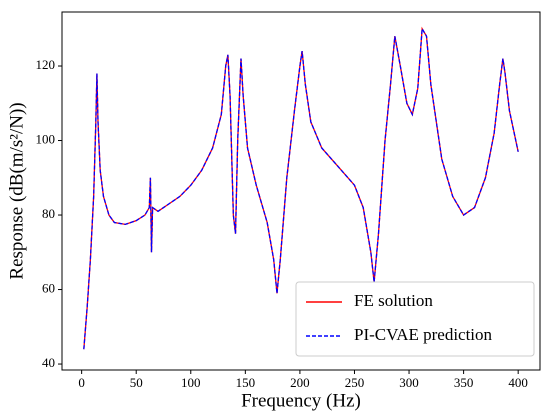  Describe the element at coordinates (301, 400) in the screenshot. I see `x-axis-label: Frequency (Hz)` at that location.